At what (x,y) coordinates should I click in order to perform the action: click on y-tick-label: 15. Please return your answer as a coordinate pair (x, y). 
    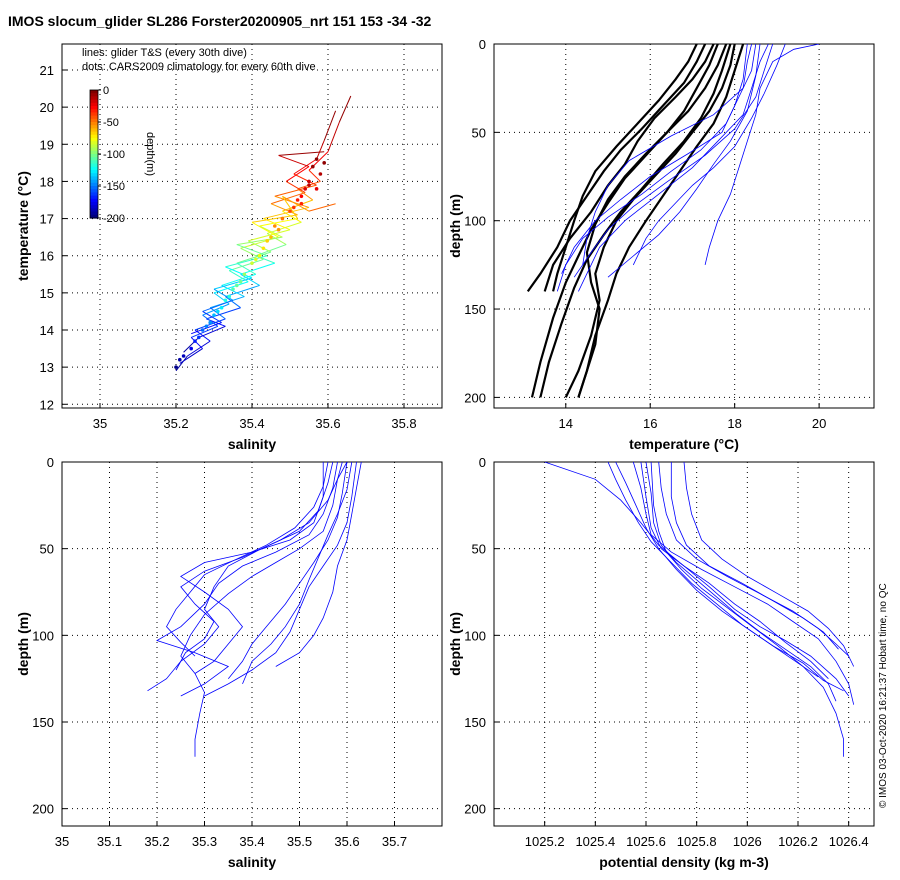
    Looking at the image, I should click on (47, 293).